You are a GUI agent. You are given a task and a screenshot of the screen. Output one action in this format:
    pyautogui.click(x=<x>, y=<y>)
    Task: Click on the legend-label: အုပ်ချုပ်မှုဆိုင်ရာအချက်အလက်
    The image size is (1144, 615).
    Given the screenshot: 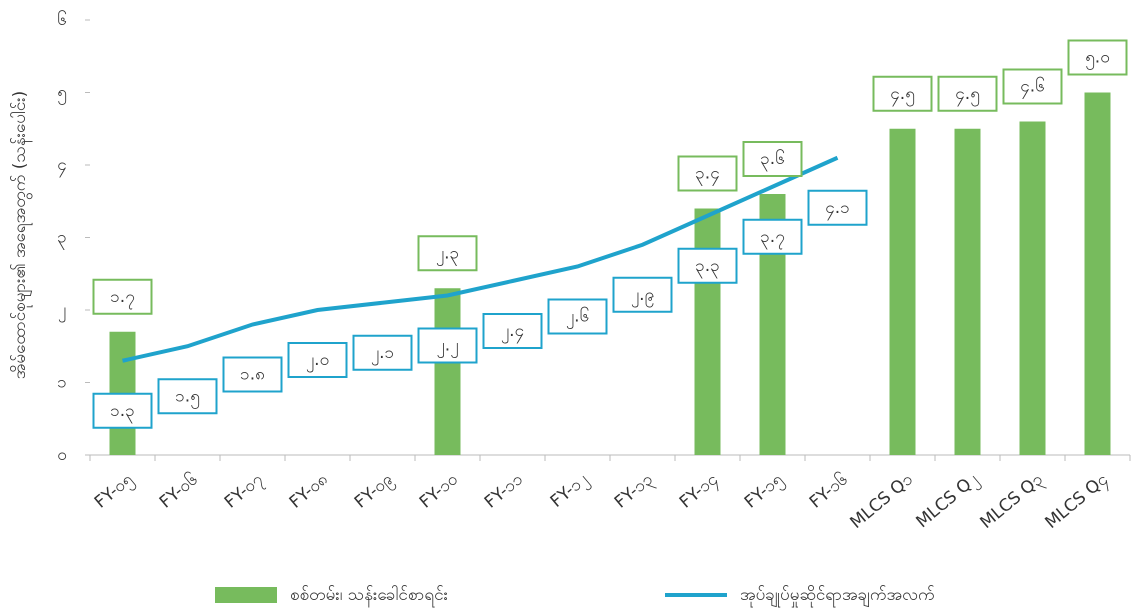 What is the action you would take?
    pyautogui.click(x=837, y=596)
    